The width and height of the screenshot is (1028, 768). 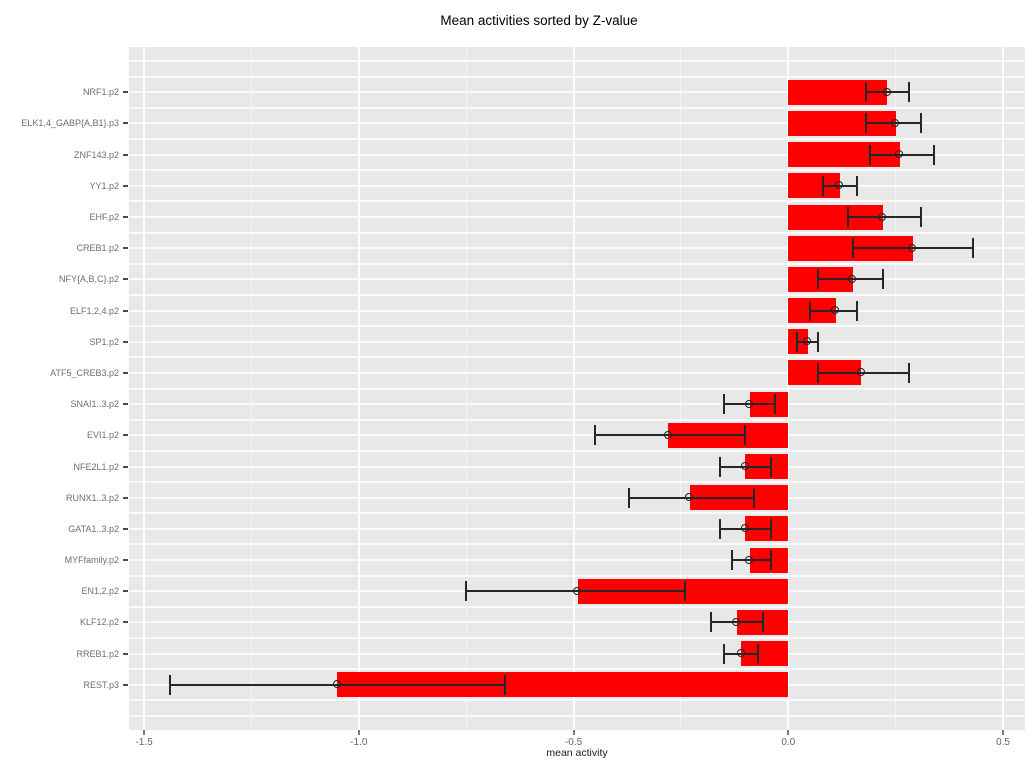 What do you see at coordinates (577, 753) in the screenshot?
I see `x-axis-title: mean activity` at bounding box center [577, 753].